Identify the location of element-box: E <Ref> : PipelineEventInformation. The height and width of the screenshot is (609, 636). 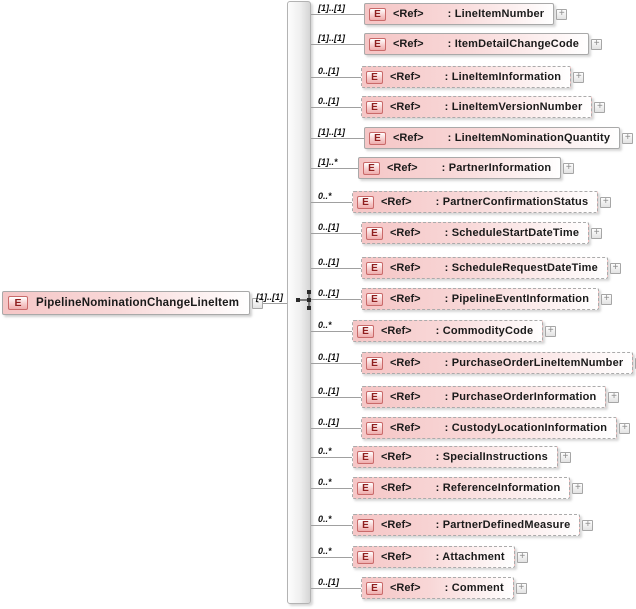
(480, 299).